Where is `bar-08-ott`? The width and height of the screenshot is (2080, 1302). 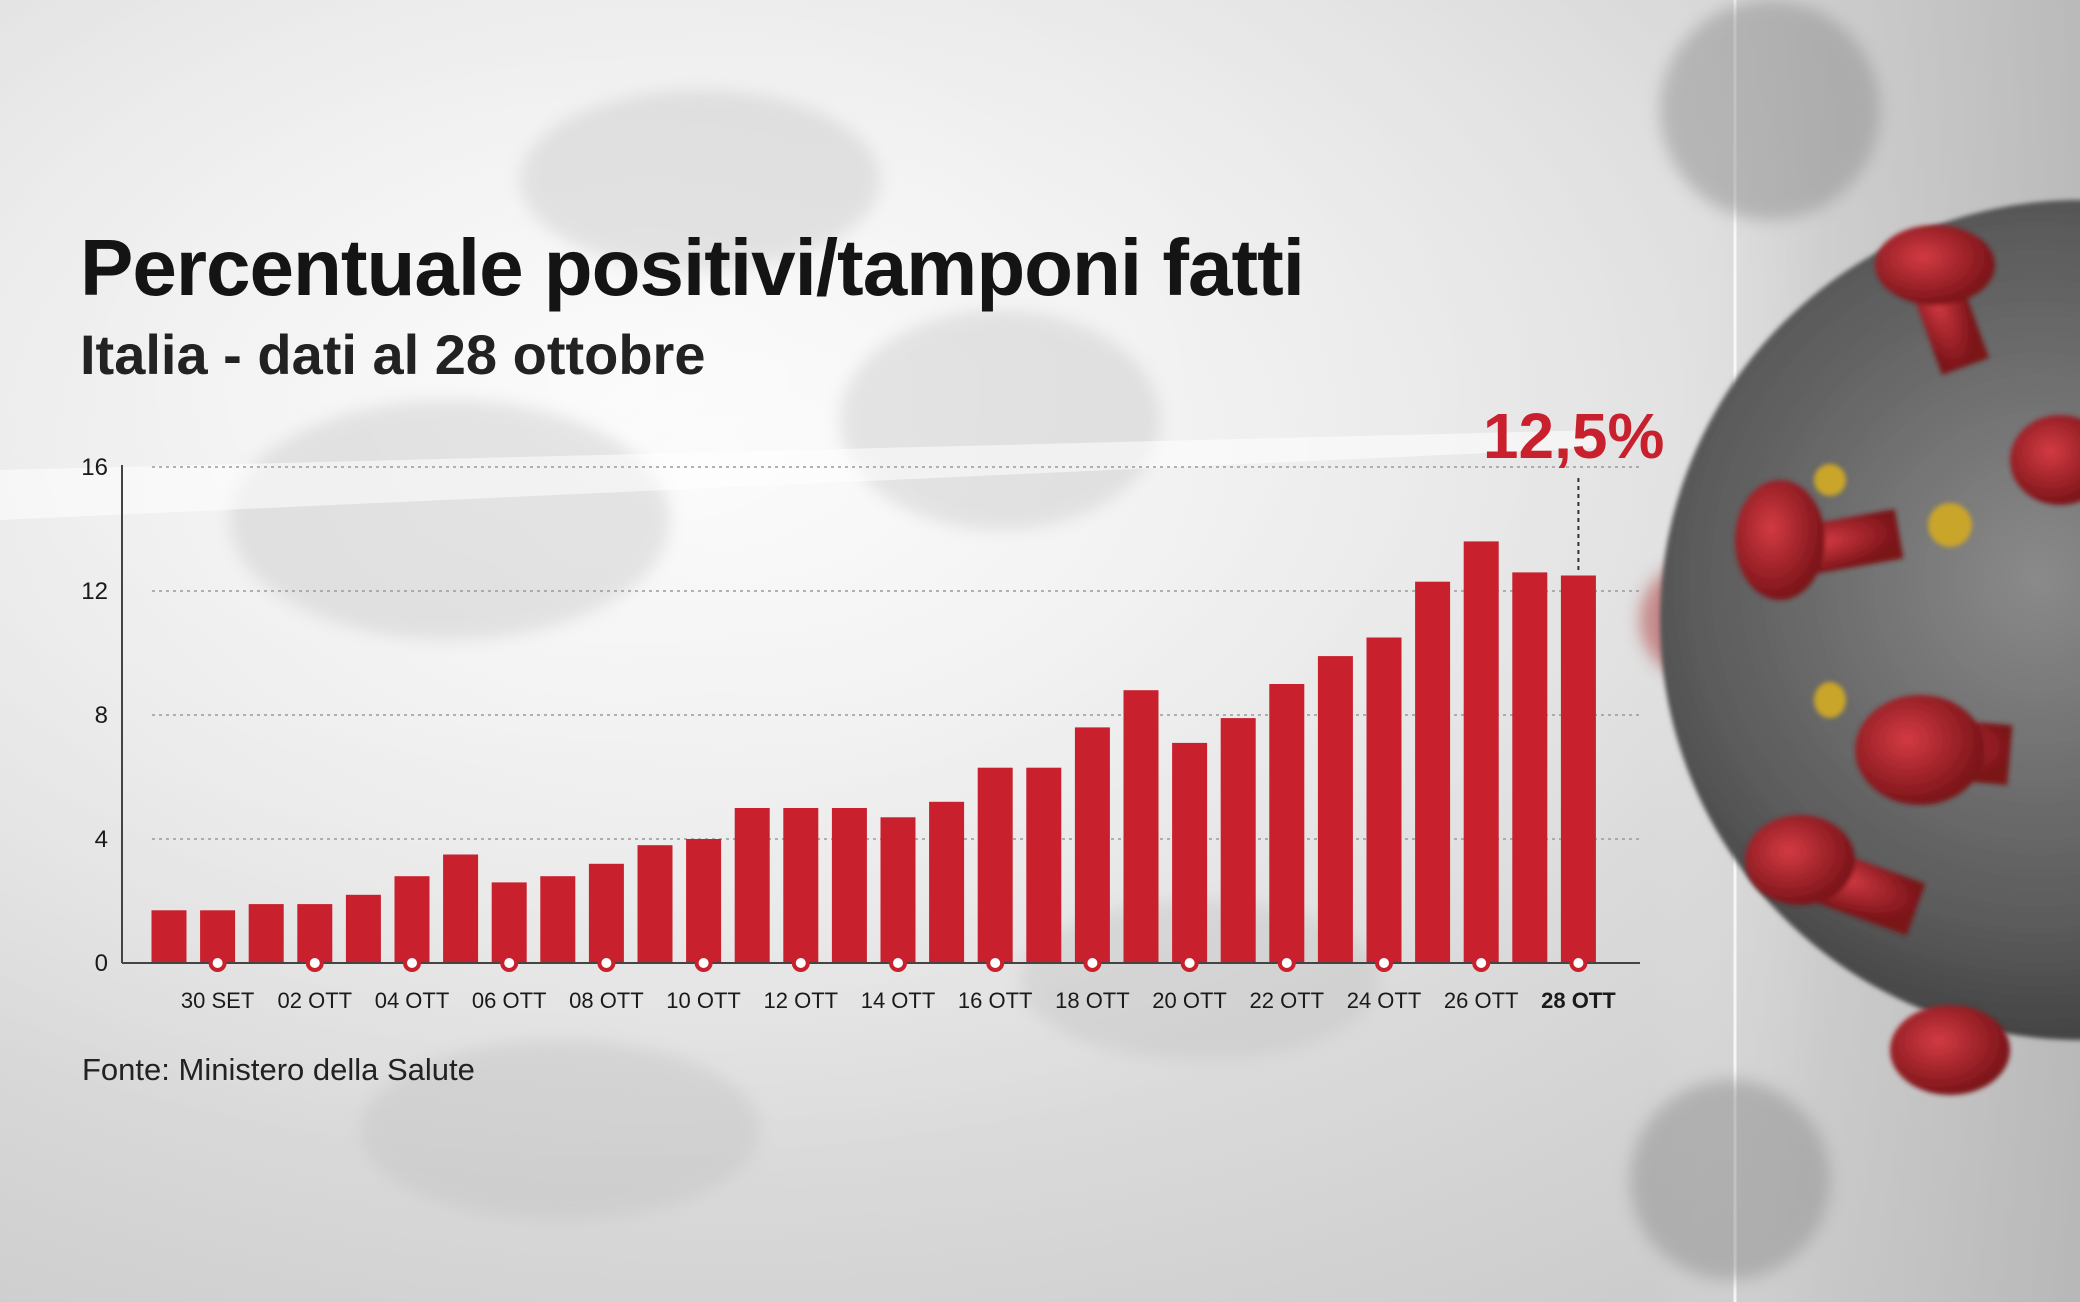 bar-08-ott is located at coordinates (606, 913).